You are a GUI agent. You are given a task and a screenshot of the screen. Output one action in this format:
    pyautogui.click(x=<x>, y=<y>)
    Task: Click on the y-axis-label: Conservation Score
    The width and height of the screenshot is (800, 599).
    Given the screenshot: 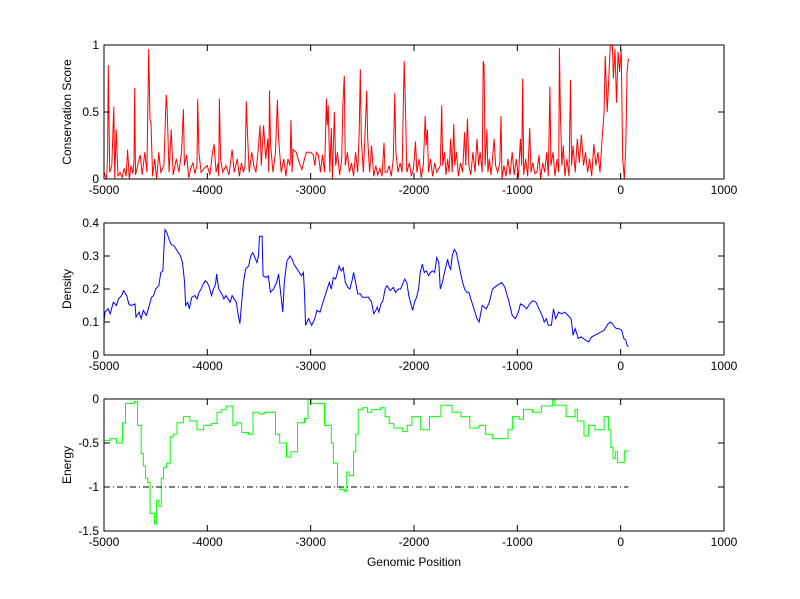 What is the action you would take?
    pyautogui.click(x=67, y=112)
    